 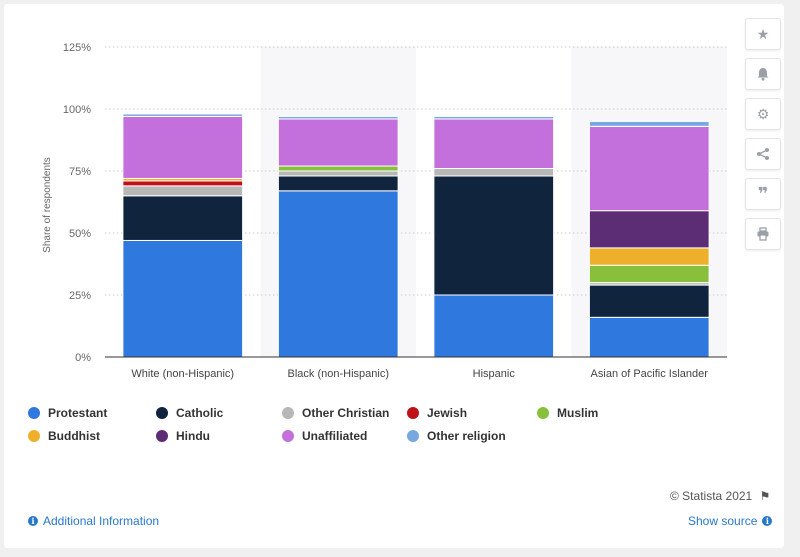 What do you see at coordinates (200, 413) in the screenshot?
I see `legend-label: Catholic` at bounding box center [200, 413].